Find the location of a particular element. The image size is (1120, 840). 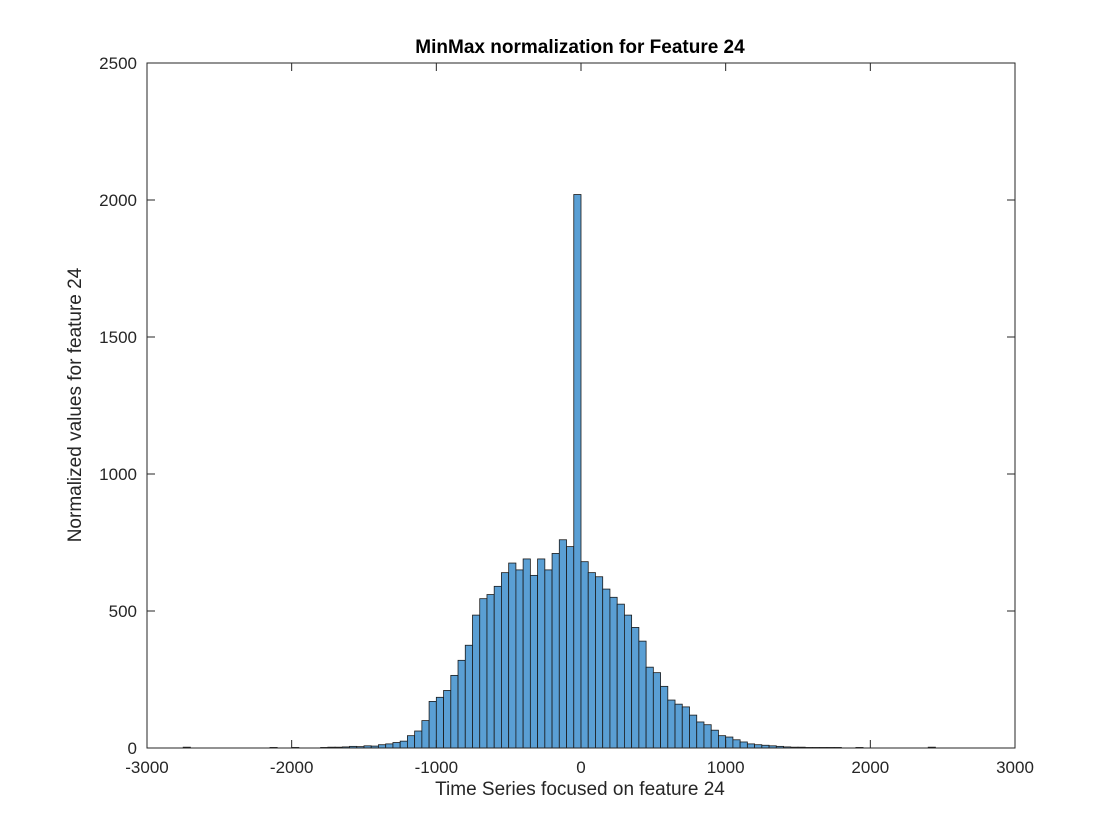

y-tick-label: 1000 is located at coordinates (118, 474).